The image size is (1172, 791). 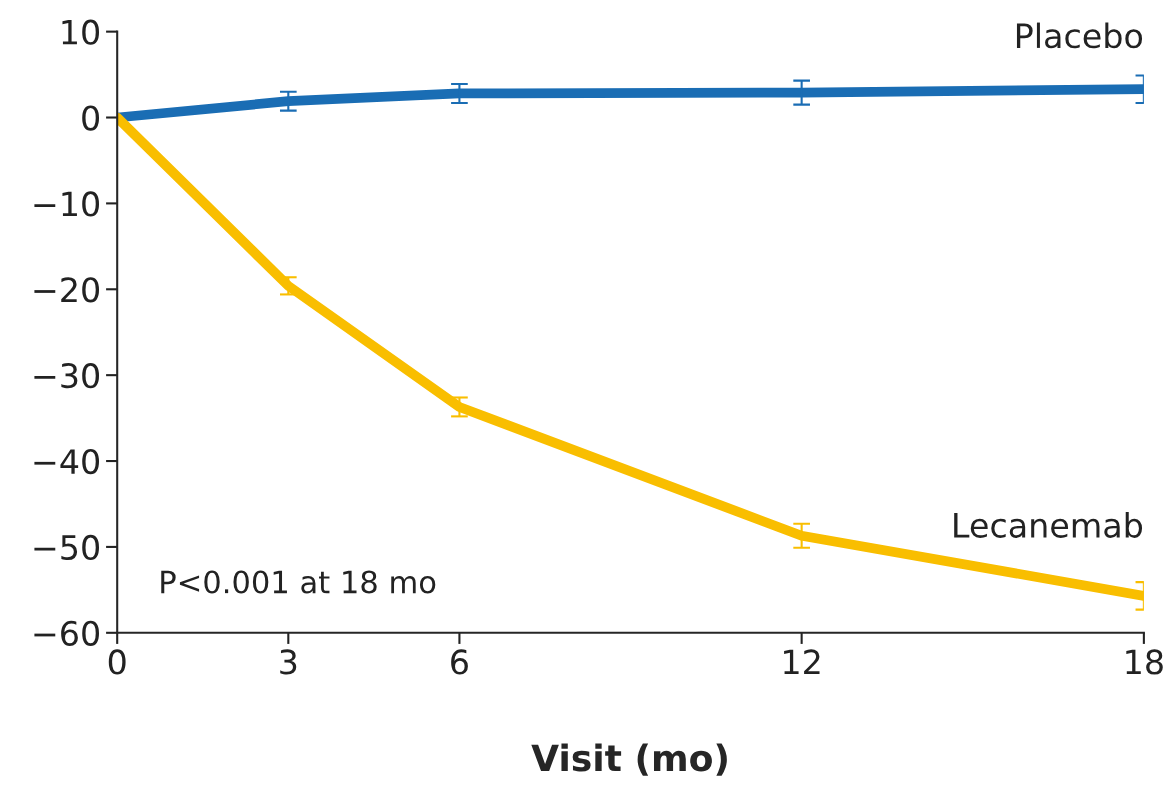 What do you see at coordinates (1048, 525) in the screenshot?
I see `series-label: Lecanemab` at bounding box center [1048, 525].